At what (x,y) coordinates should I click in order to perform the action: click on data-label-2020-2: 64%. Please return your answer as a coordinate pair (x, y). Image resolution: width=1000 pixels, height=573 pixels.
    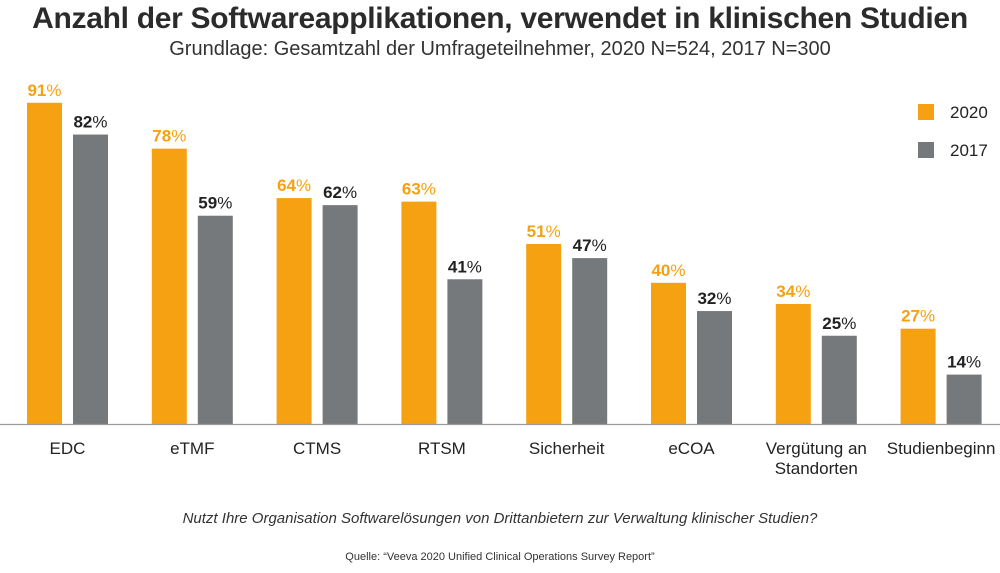
    Looking at the image, I should click on (294, 185).